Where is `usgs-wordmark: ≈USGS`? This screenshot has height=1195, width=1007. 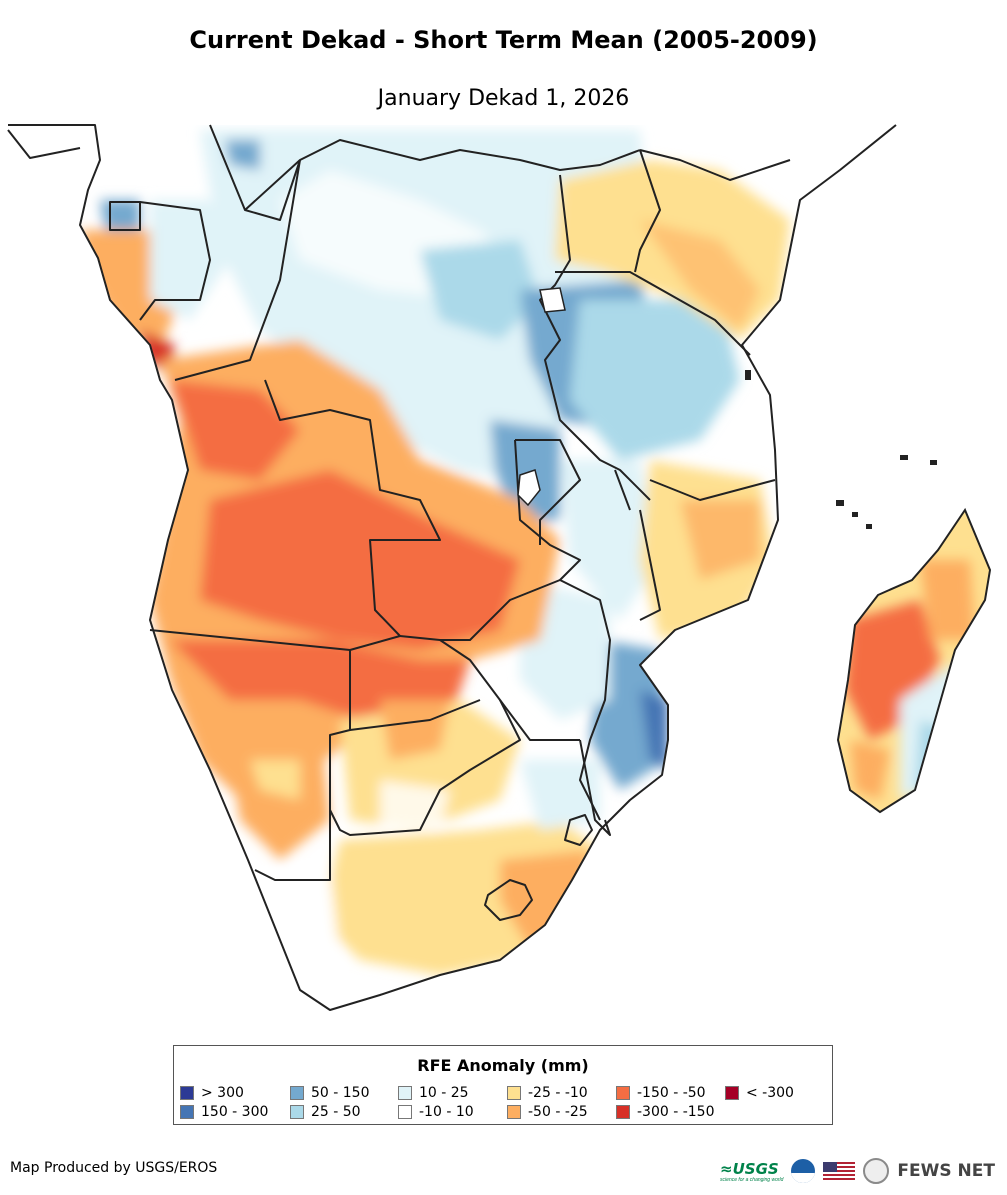
usgs-wordmark: ≈USGS is located at coordinates (749, 1168).